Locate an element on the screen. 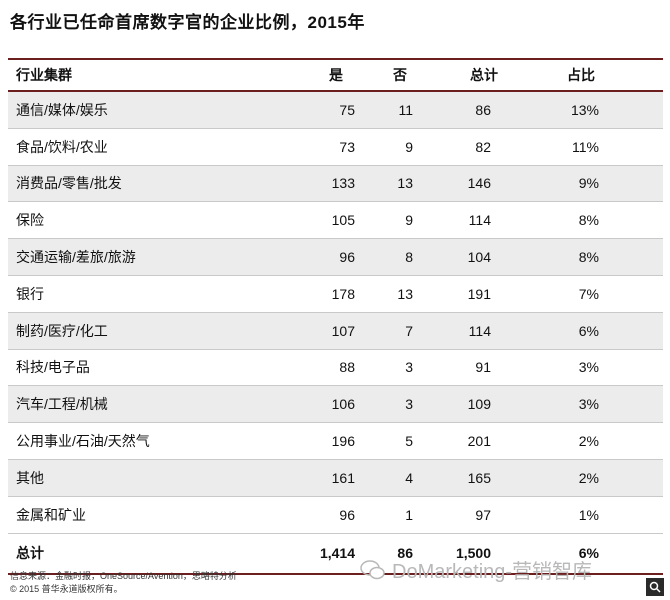  cell-no: 7 is located at coordinates (409, 330).